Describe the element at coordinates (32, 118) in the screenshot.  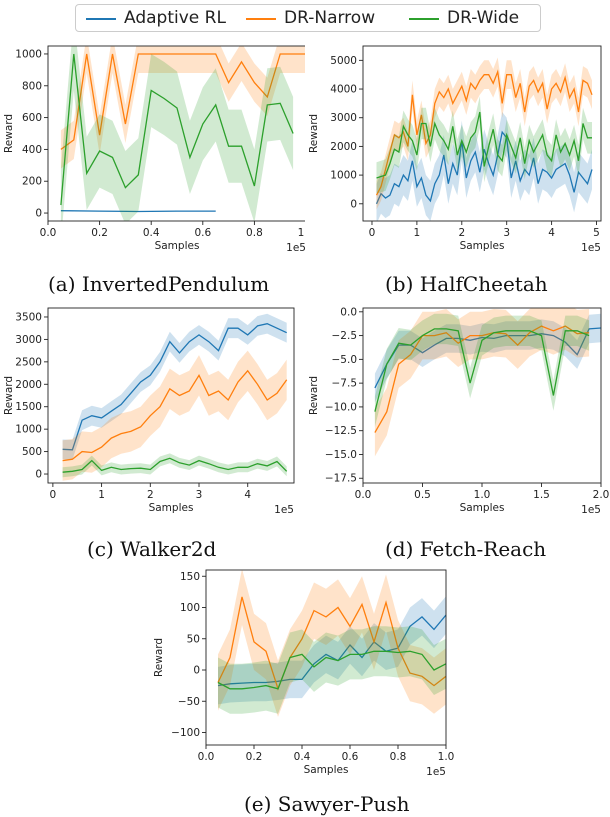
I see `y-tick-label: 600` at that location.